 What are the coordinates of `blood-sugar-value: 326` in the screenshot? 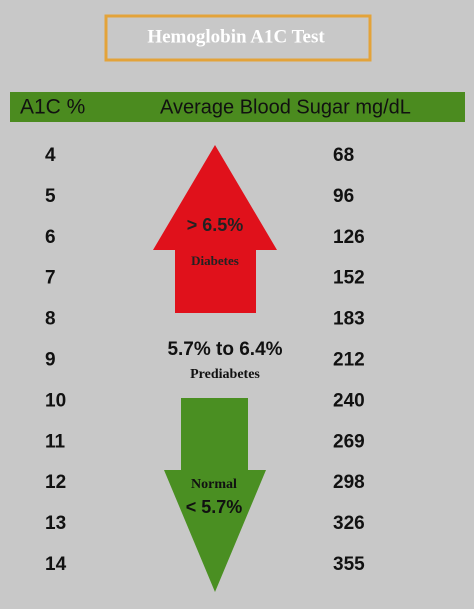 It's located at (349, 523).